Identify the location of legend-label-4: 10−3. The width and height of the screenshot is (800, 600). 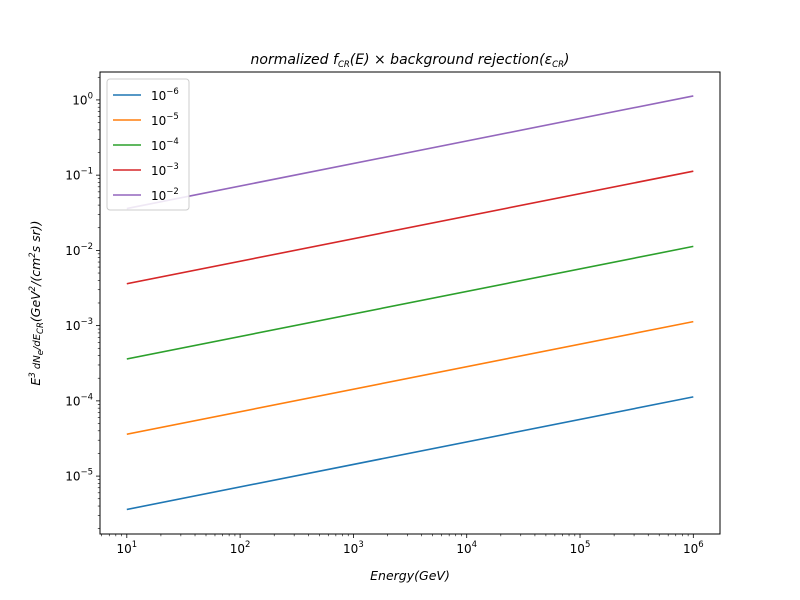
(165, 170).